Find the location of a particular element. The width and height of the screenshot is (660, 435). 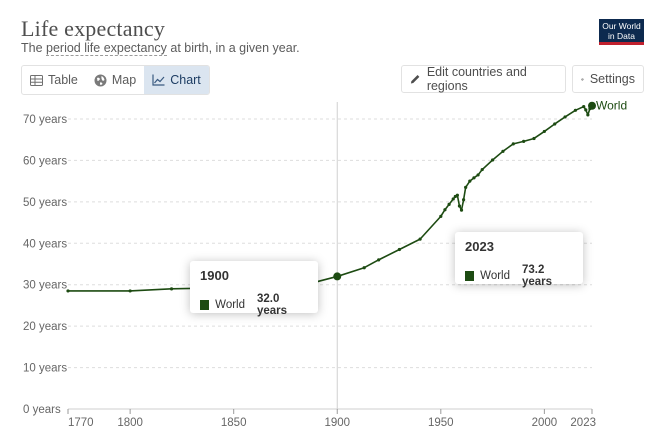

line-chart-icon is located at coordinates (158, 80).